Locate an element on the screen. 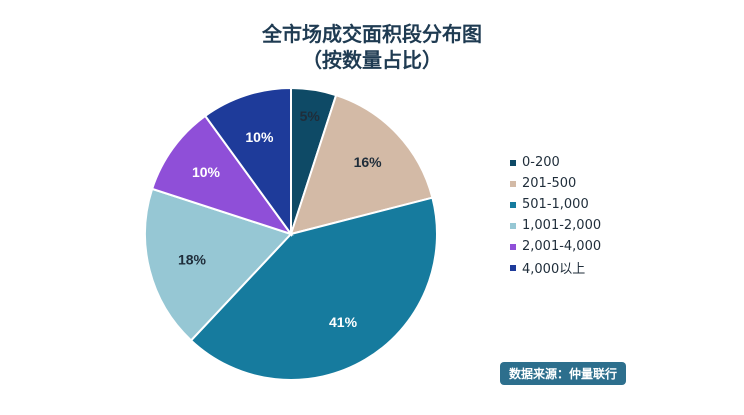 The height and width of the screenshot is (415, 744). legend-label: 4,000以上 is located at coordinates (554, 269).